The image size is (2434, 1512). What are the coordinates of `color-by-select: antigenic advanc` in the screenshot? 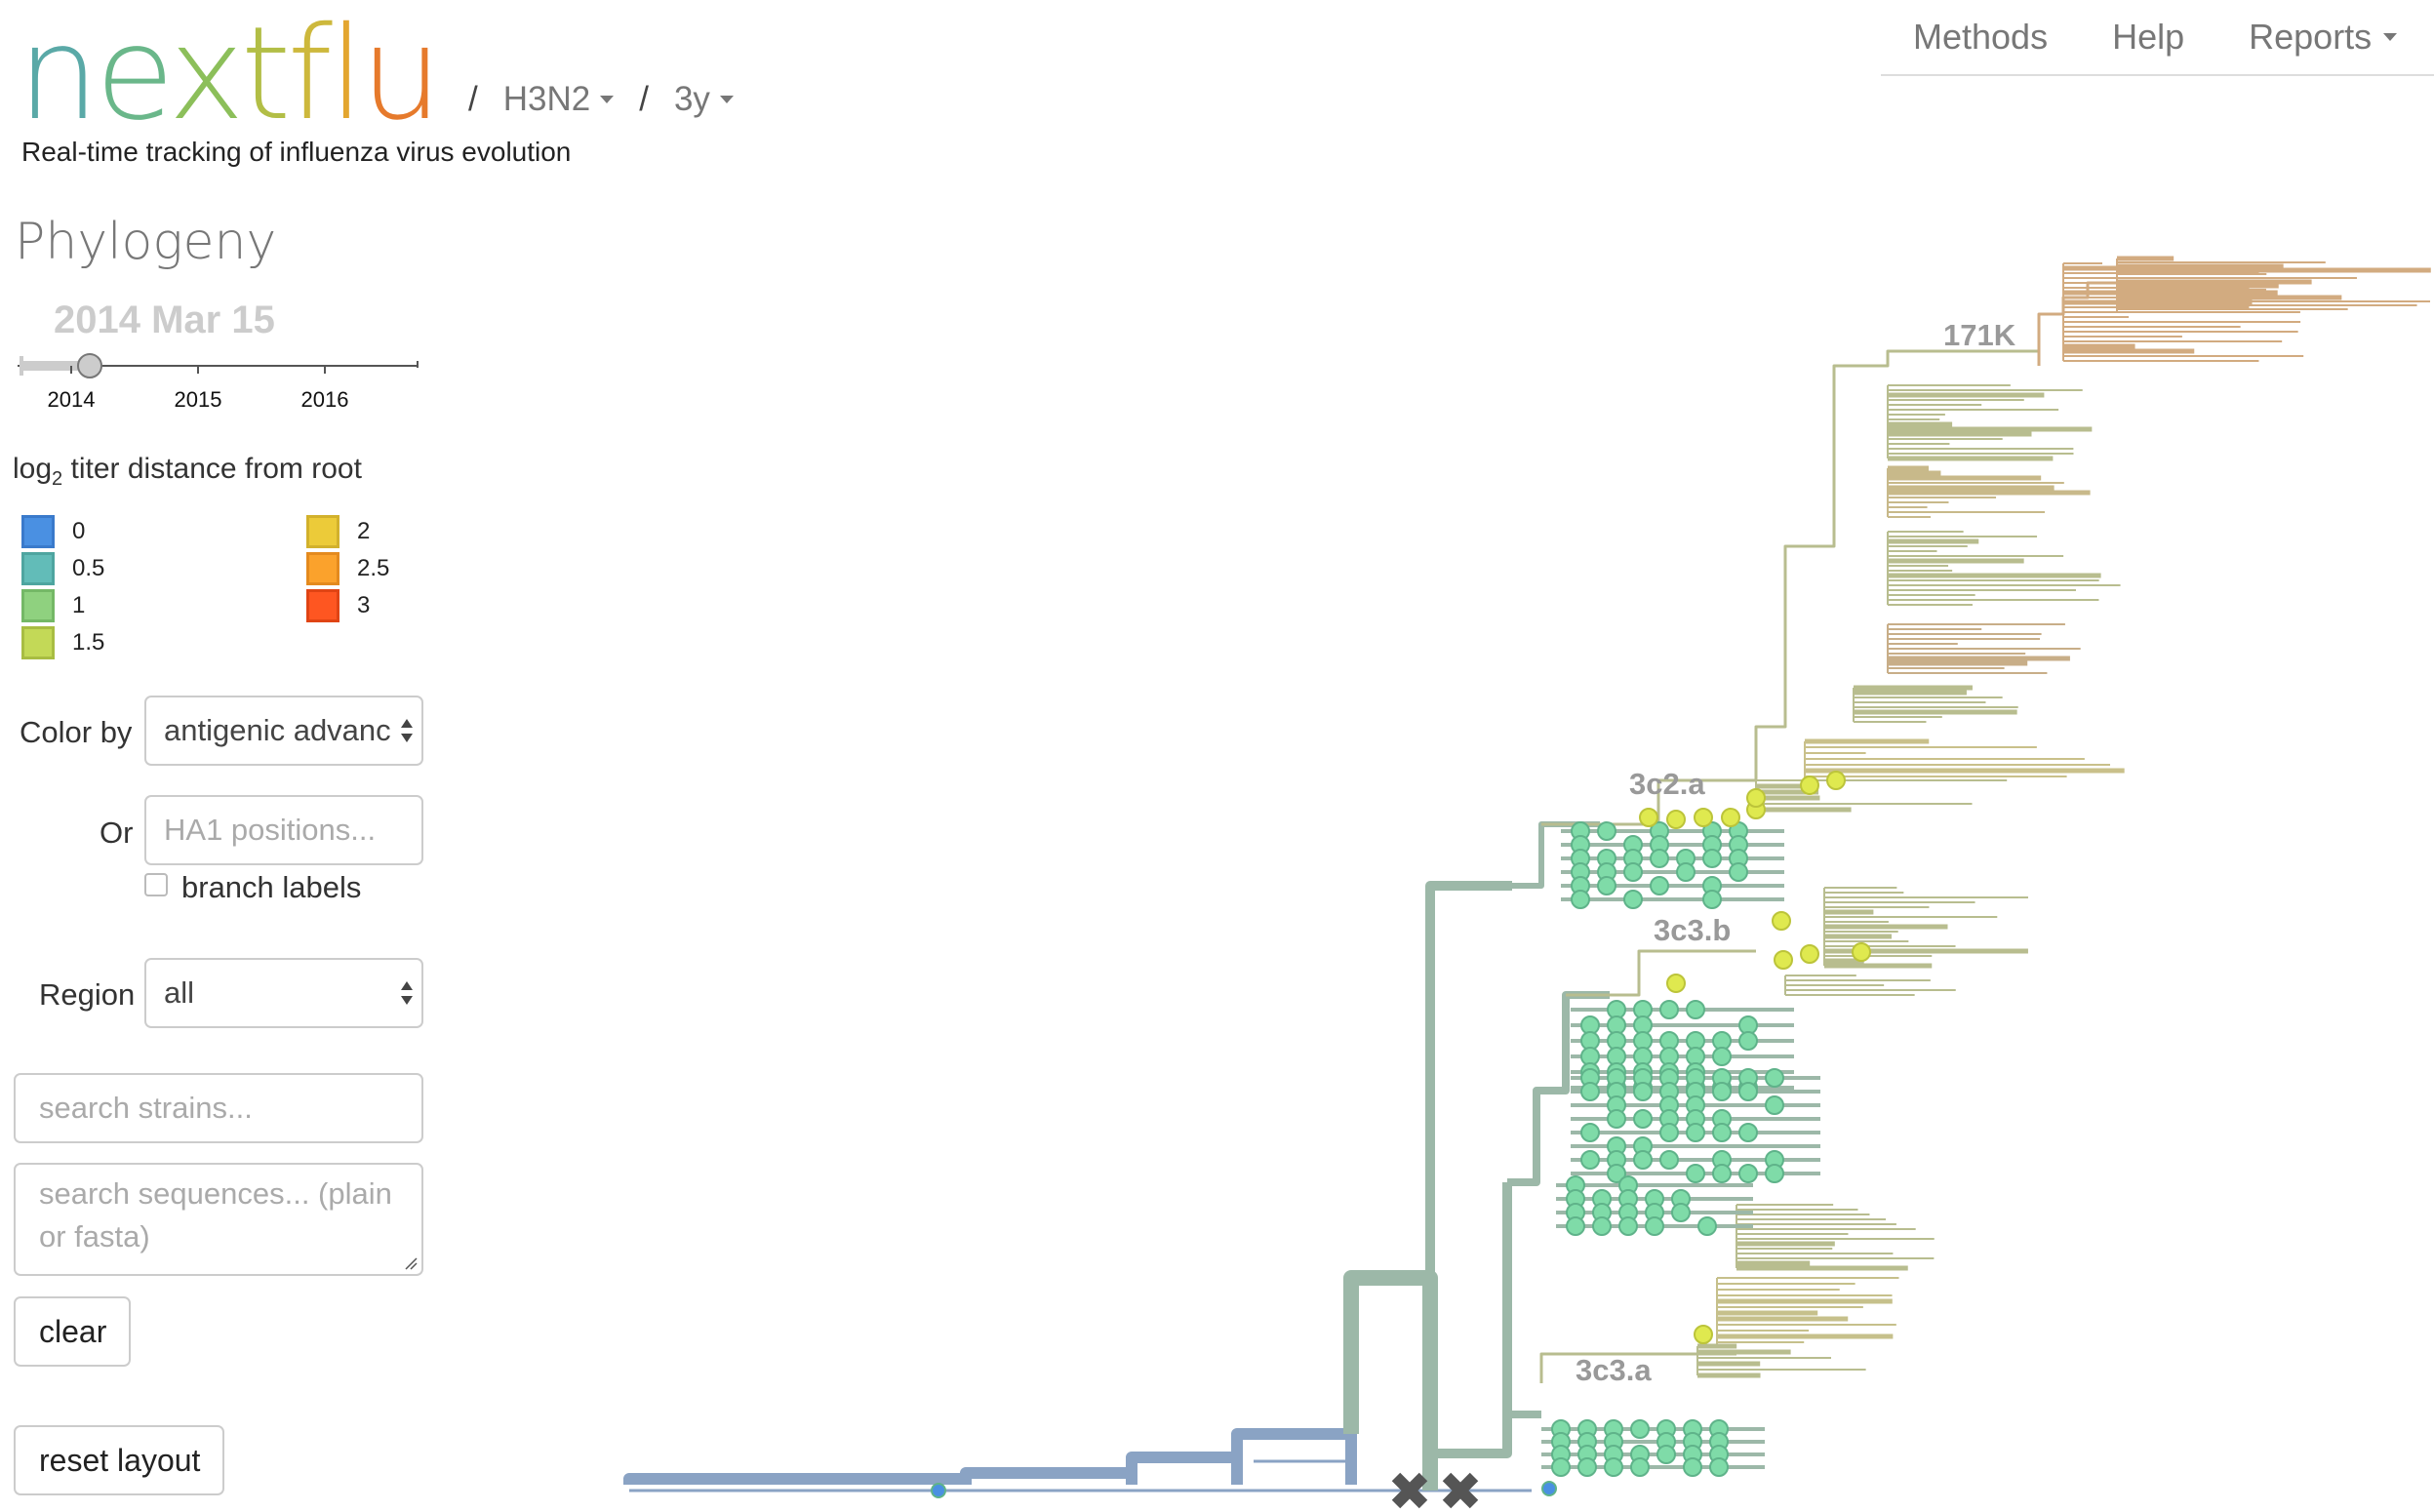 It's located at (283, 731).